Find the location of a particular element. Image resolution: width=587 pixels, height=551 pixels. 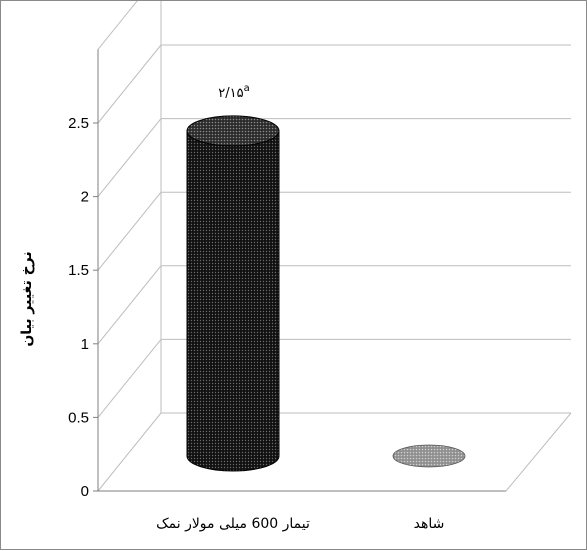

y-axis-label: نرخ تغییر بیان is located at coordinates (27, 298).